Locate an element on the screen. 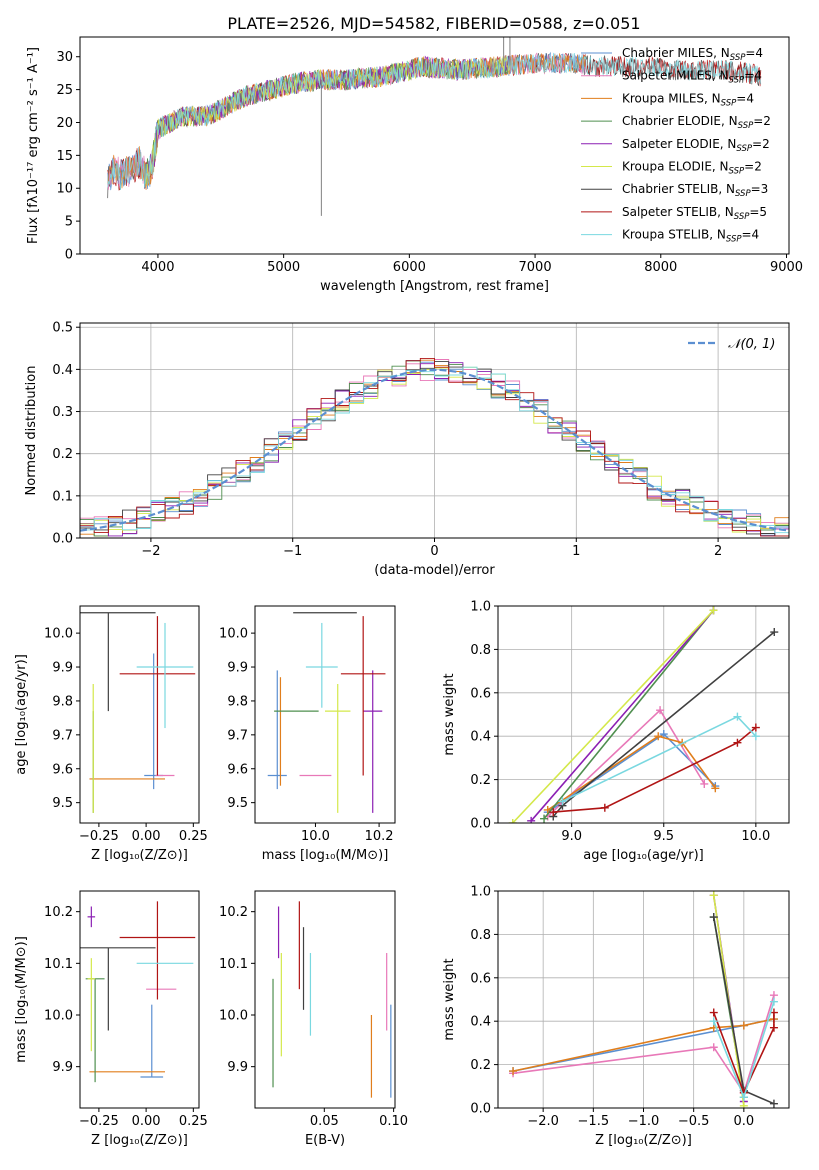 This screenshot has height=1170, width=819. x-axis-label: mass [log₁₀(M/M⊙)] is located at coordinates (325, 855).